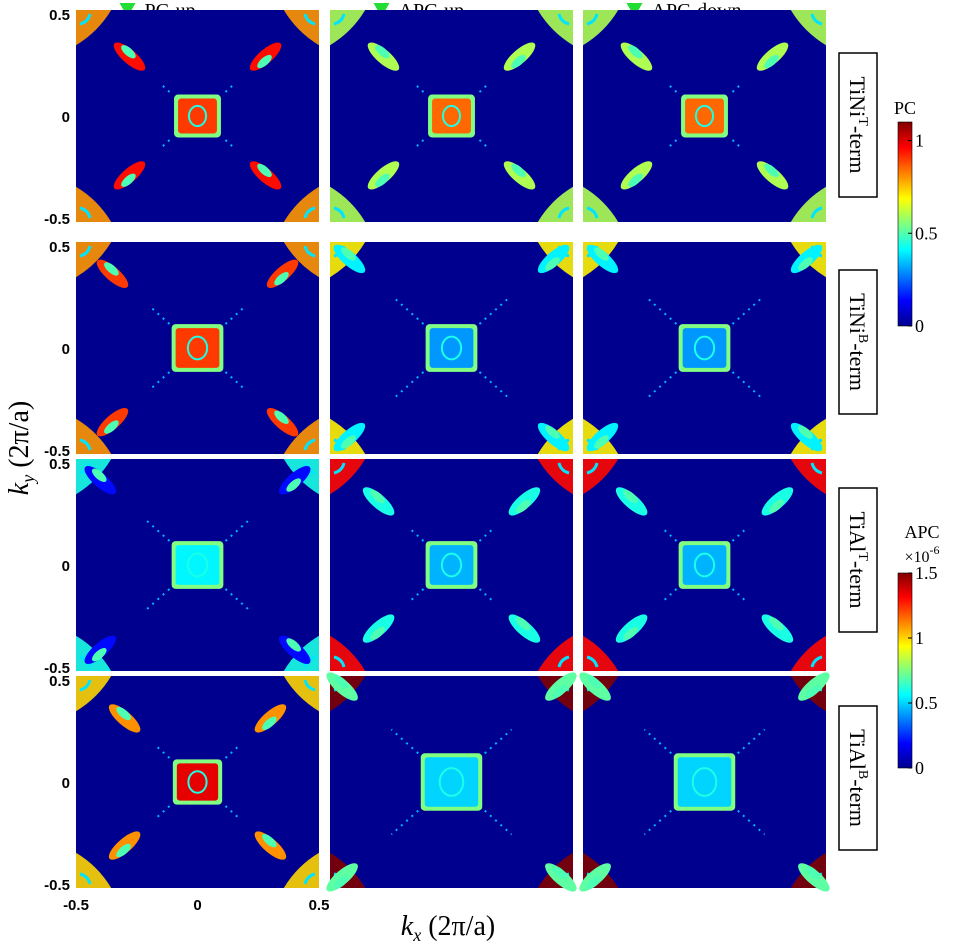  Describe the element at coordinates (926, 573) in the screenshot. I see `colorbar-tick-label: 1.5` at that location.